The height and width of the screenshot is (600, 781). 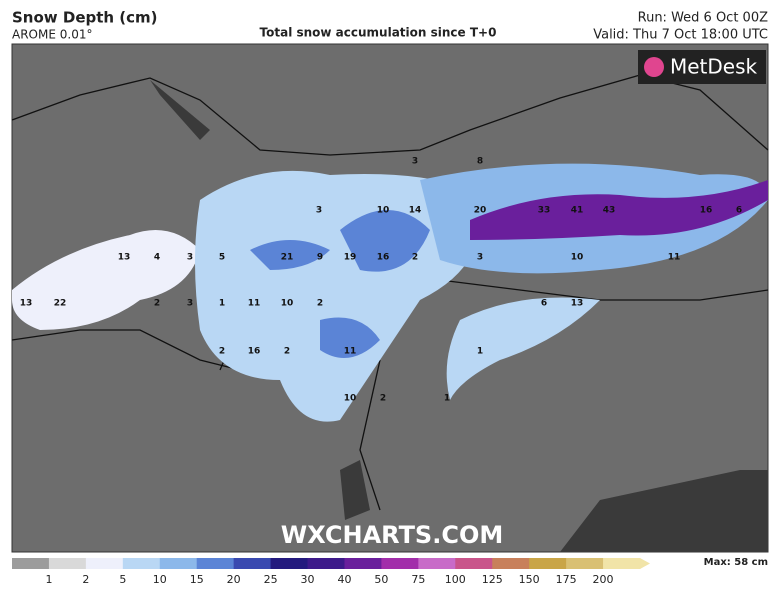 What do you see at coordinates (48, 579) in the screenshot?
I see `legend-tick-label: 1` at bounding box center [48, 579].